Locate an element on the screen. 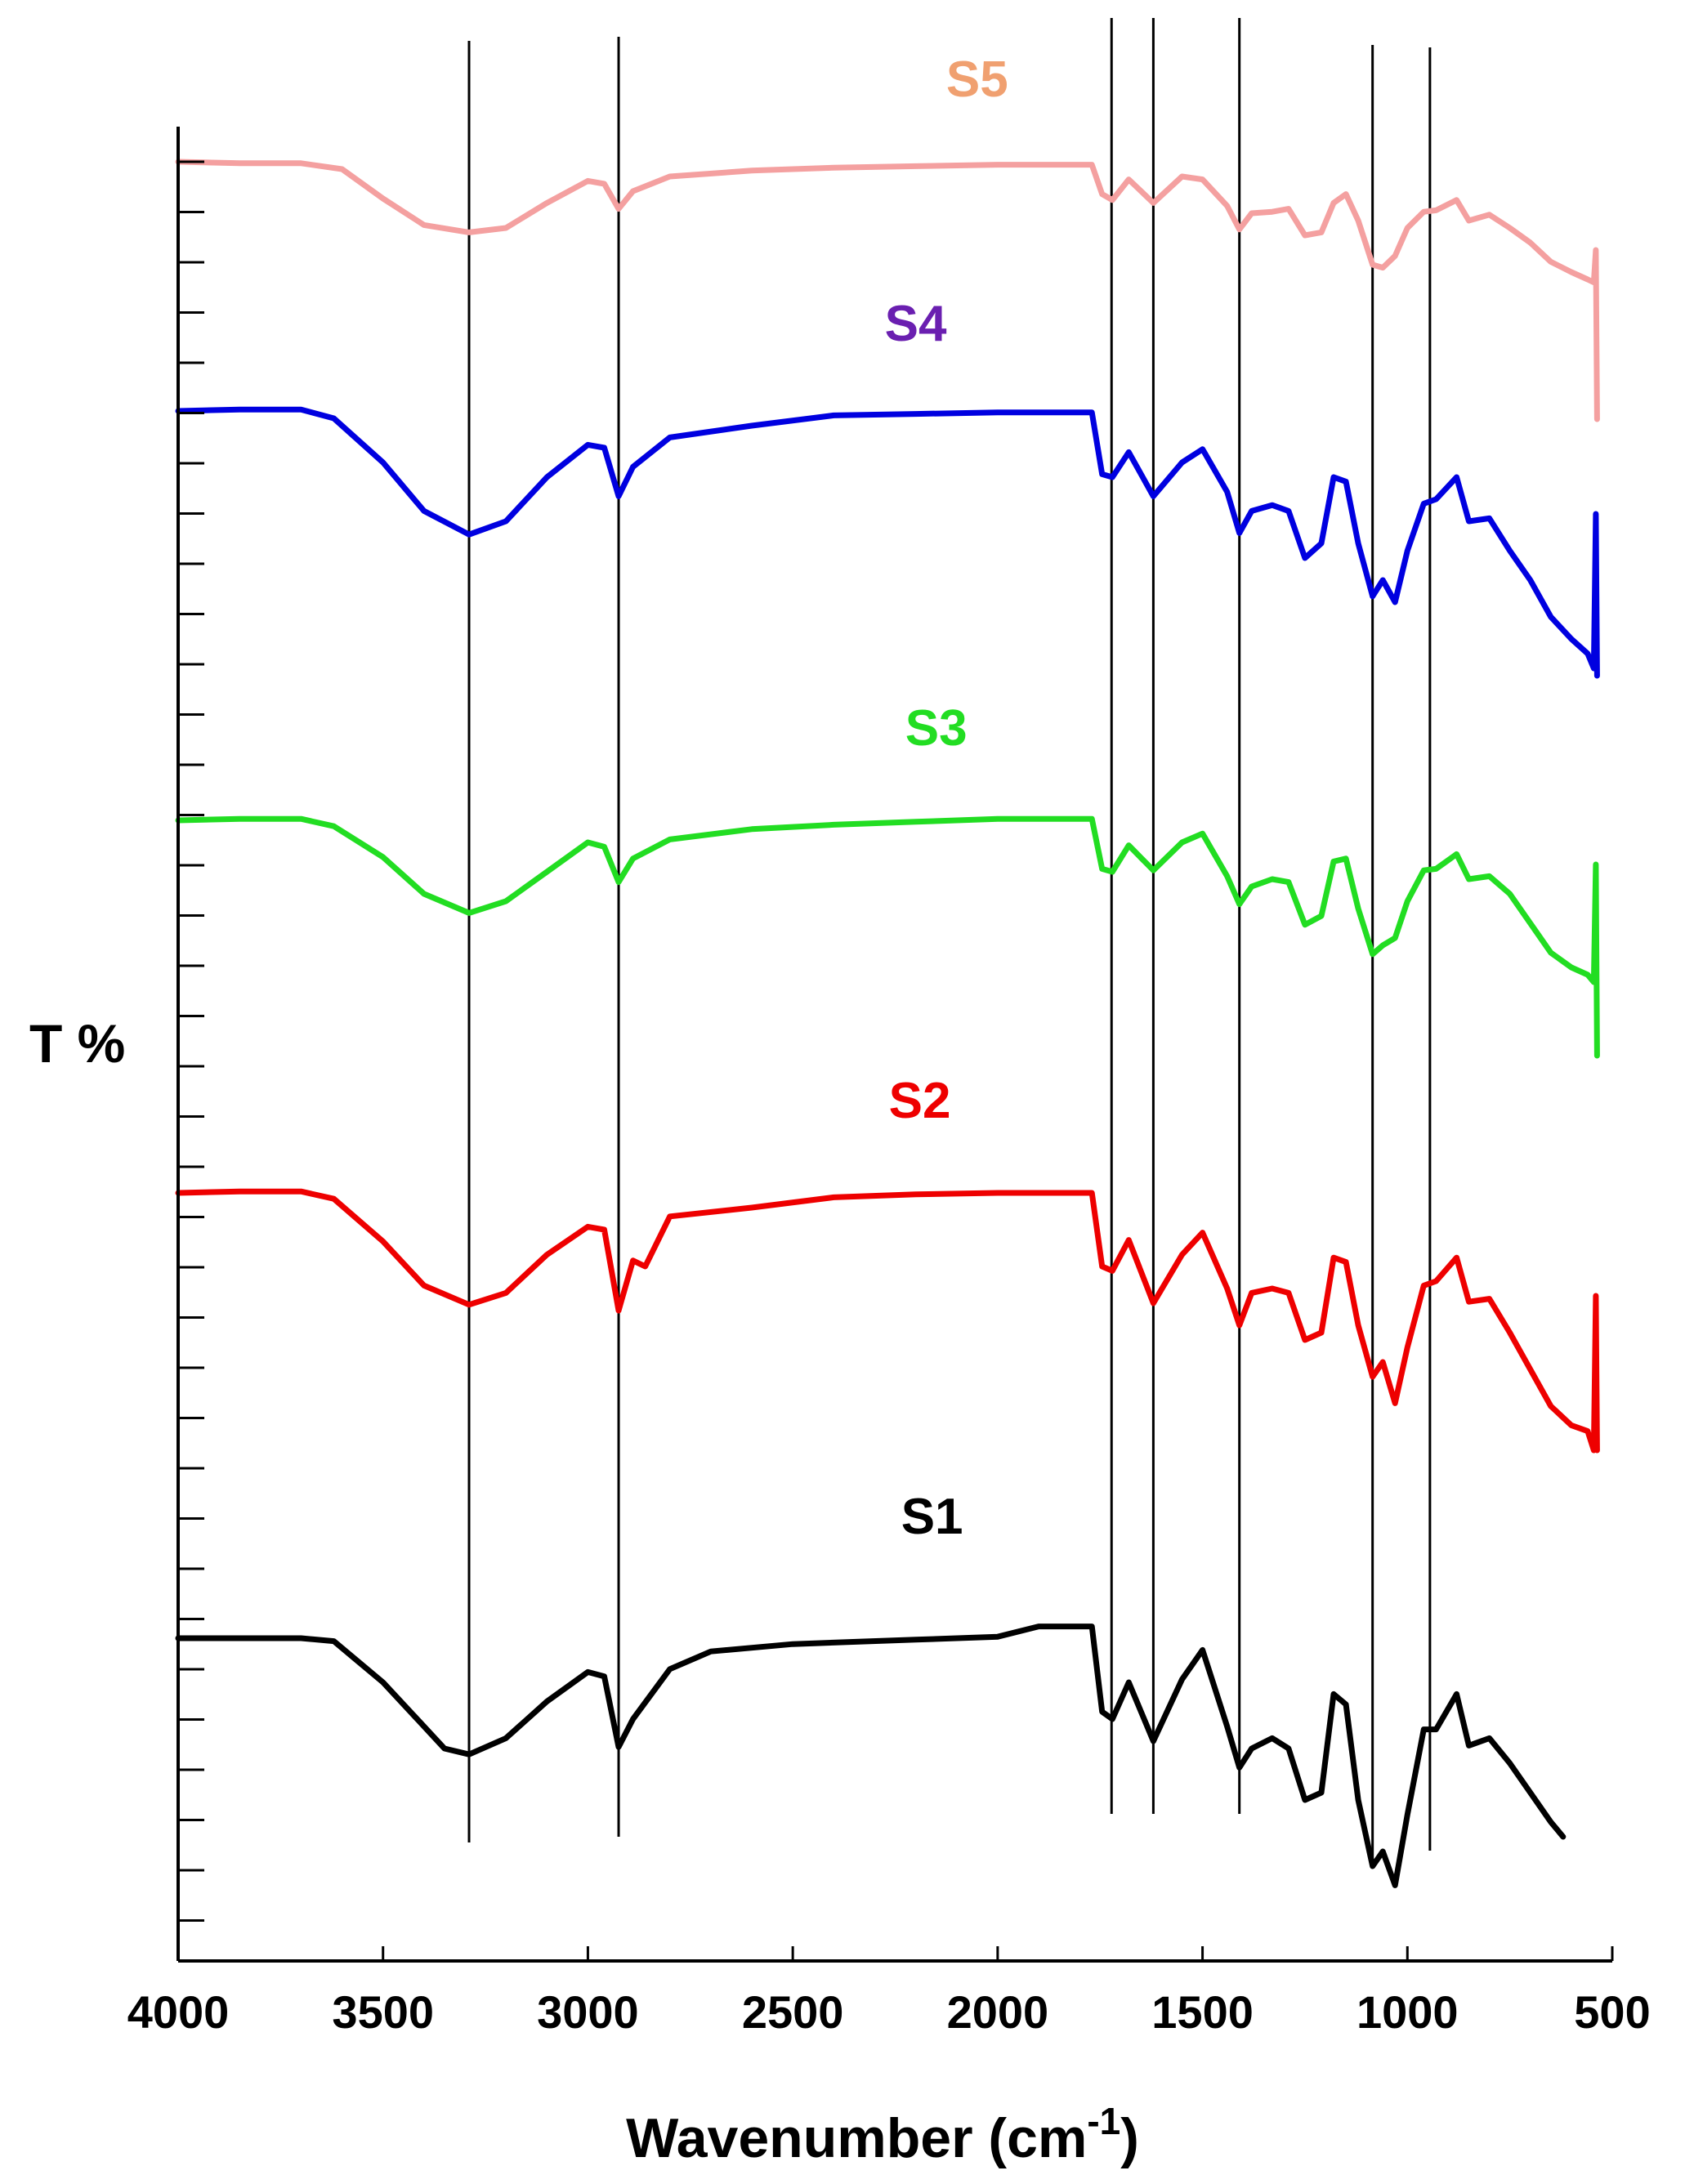 This screenshot has height=2184, width=1685. series-labels: S5 S4 S3 S2 S1 is located at coordinates (947, 798).